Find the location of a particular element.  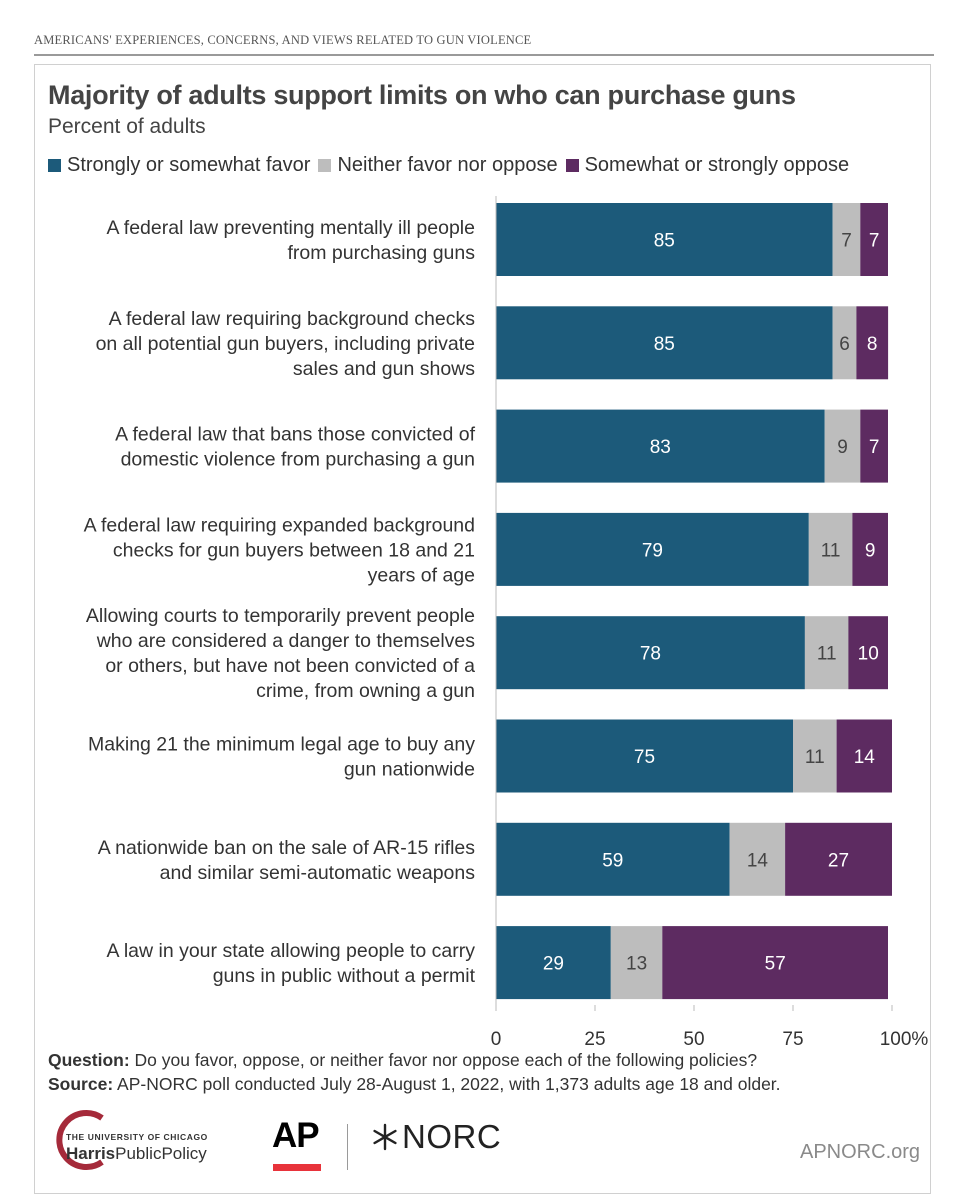

data-label-favor: 78 is located at coordinates (650, 654).